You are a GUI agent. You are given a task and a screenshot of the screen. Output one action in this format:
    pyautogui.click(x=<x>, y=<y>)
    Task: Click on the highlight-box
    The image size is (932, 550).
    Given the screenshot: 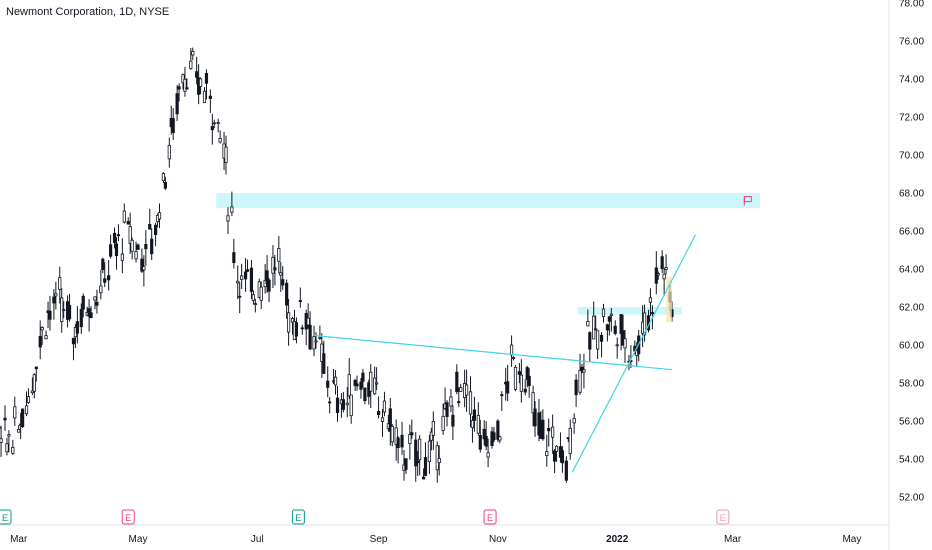 What is the action you would take?
    pyautogui.click(x=669, y=299)
    